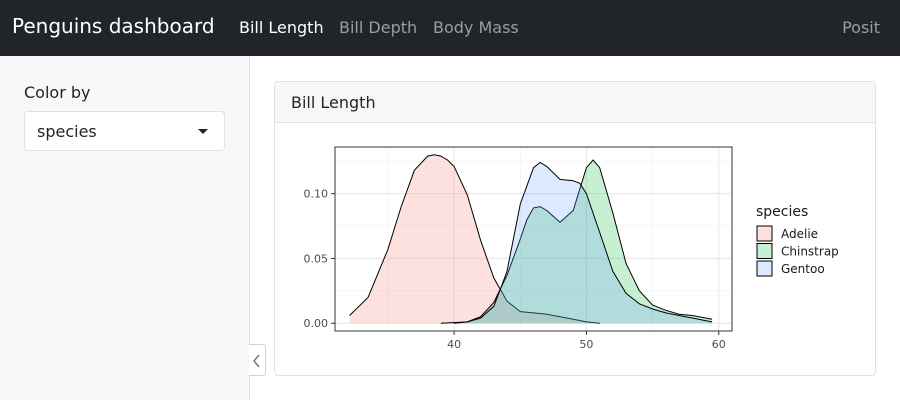 The image size is (900, 400). What do you see at coordinates (316, 258) in the screenshot?
I see `y-tick-label: 0.05` at bounding box center [316, 258].